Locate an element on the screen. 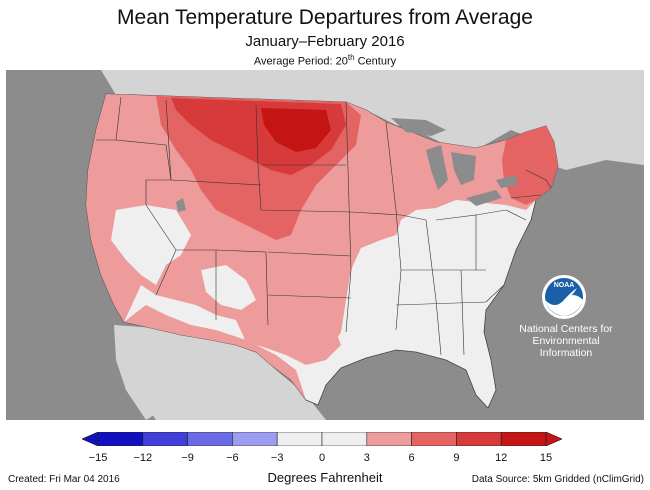 This screenshot has width=650, height=490. legend-tick-label: −6 is located at coordinates (232, 458).